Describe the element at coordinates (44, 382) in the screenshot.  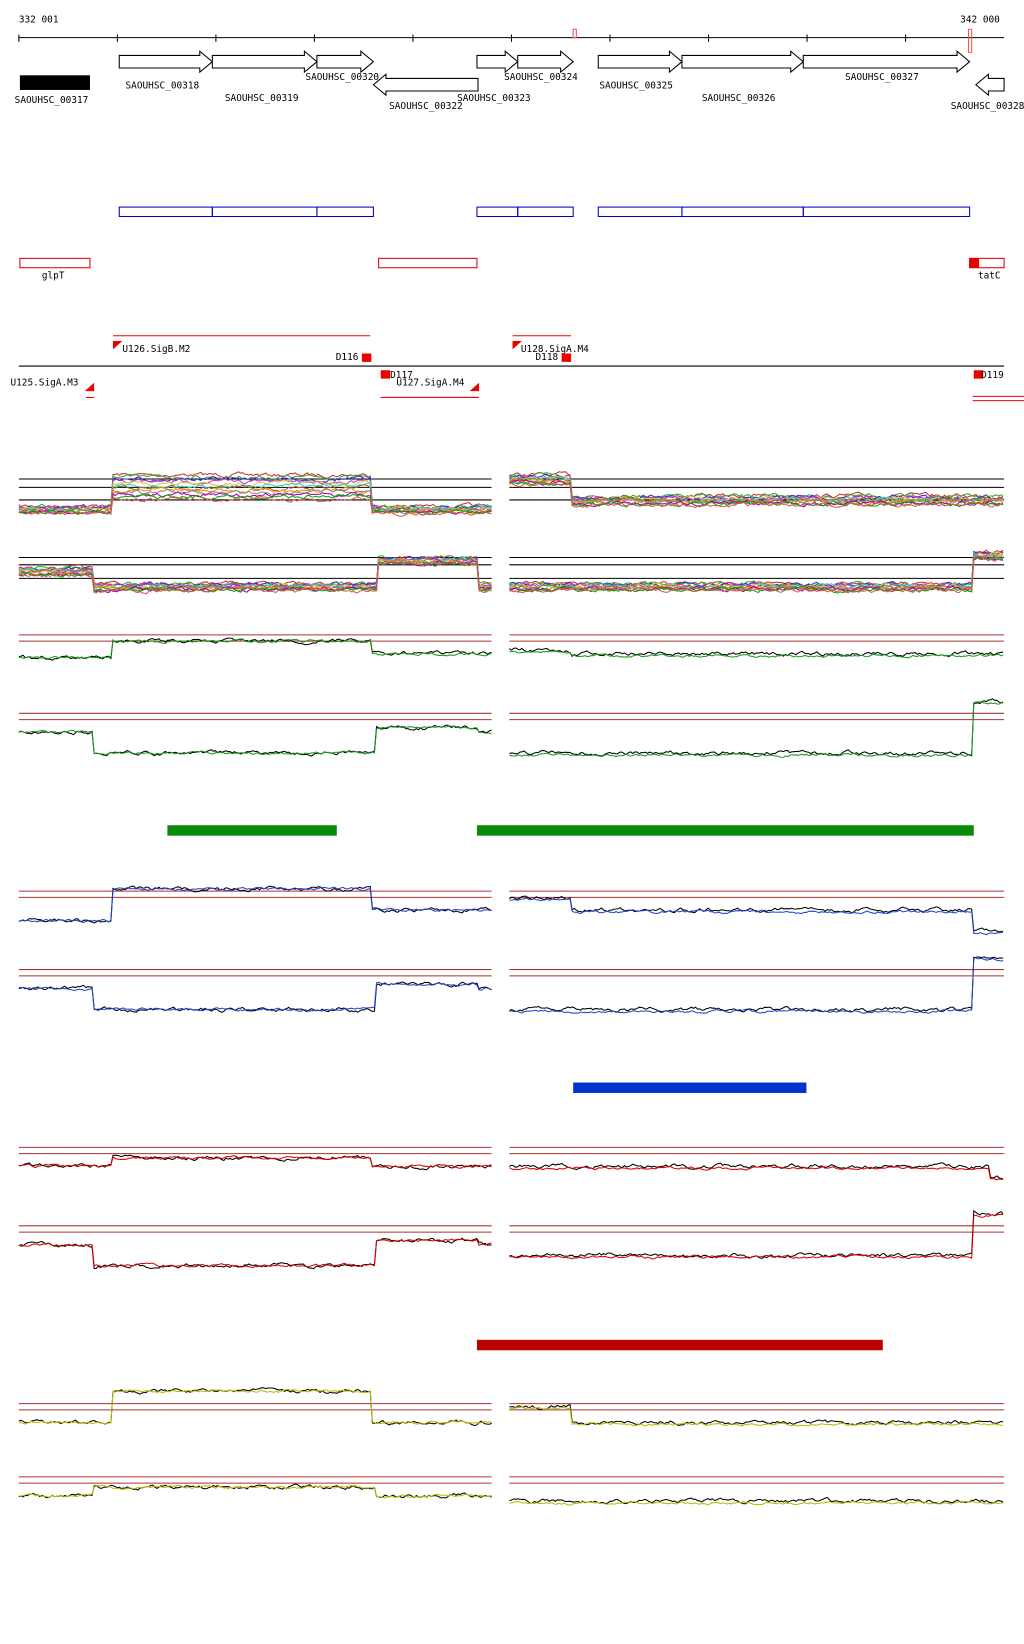
I see `promoter-label: U125.SigA.M3` at that location.